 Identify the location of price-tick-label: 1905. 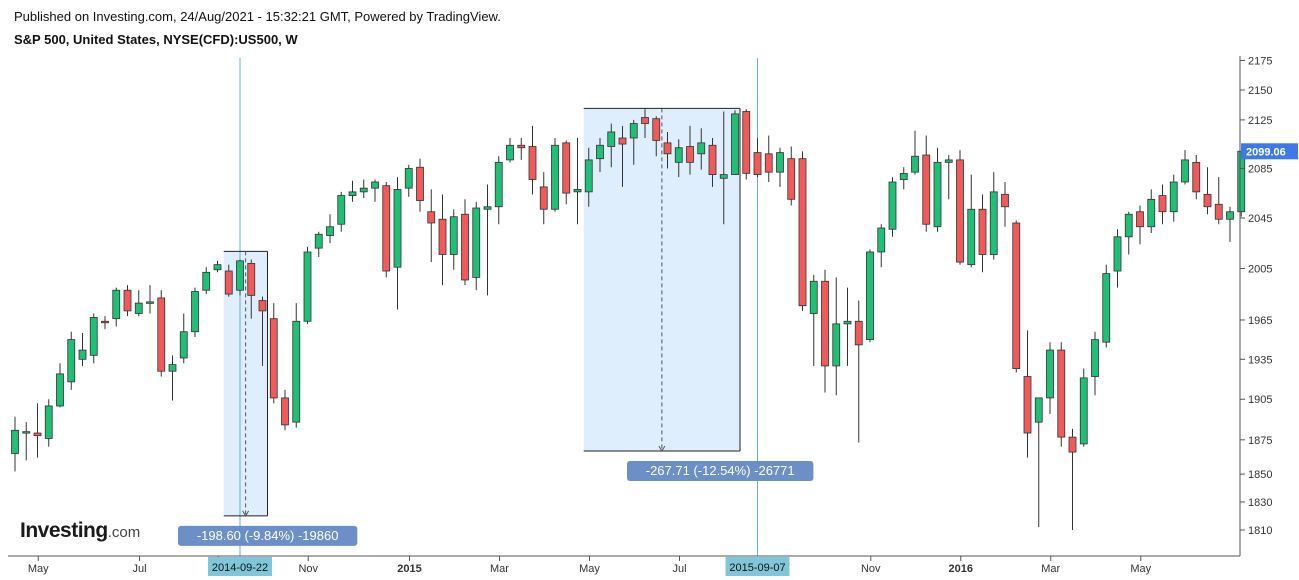
(1260, 400).